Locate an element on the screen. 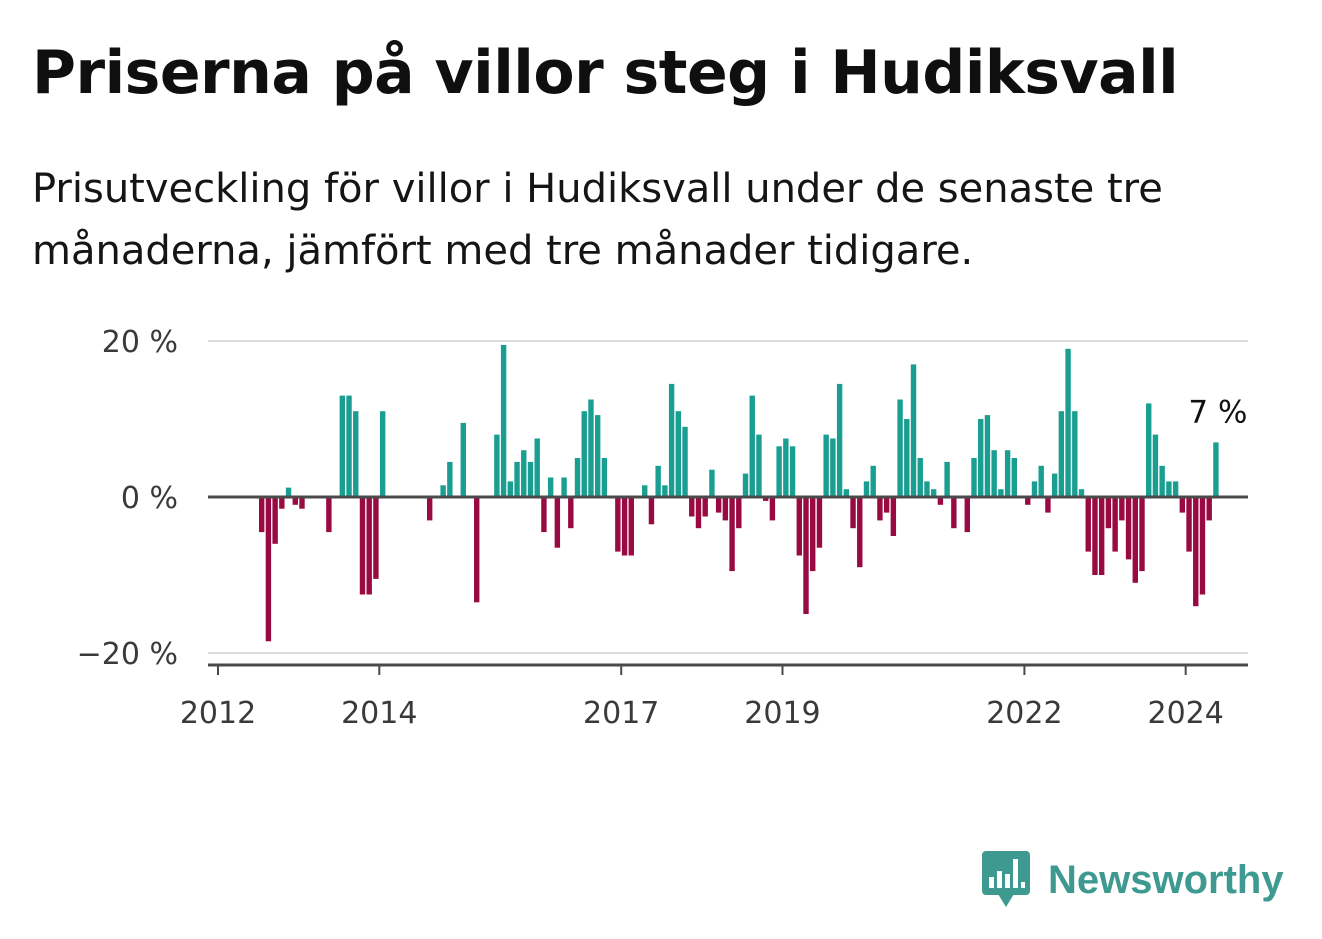 The image size is (1322, 939). bar-chart-speech-bubble-icon is located at coordinates (1006, 879).